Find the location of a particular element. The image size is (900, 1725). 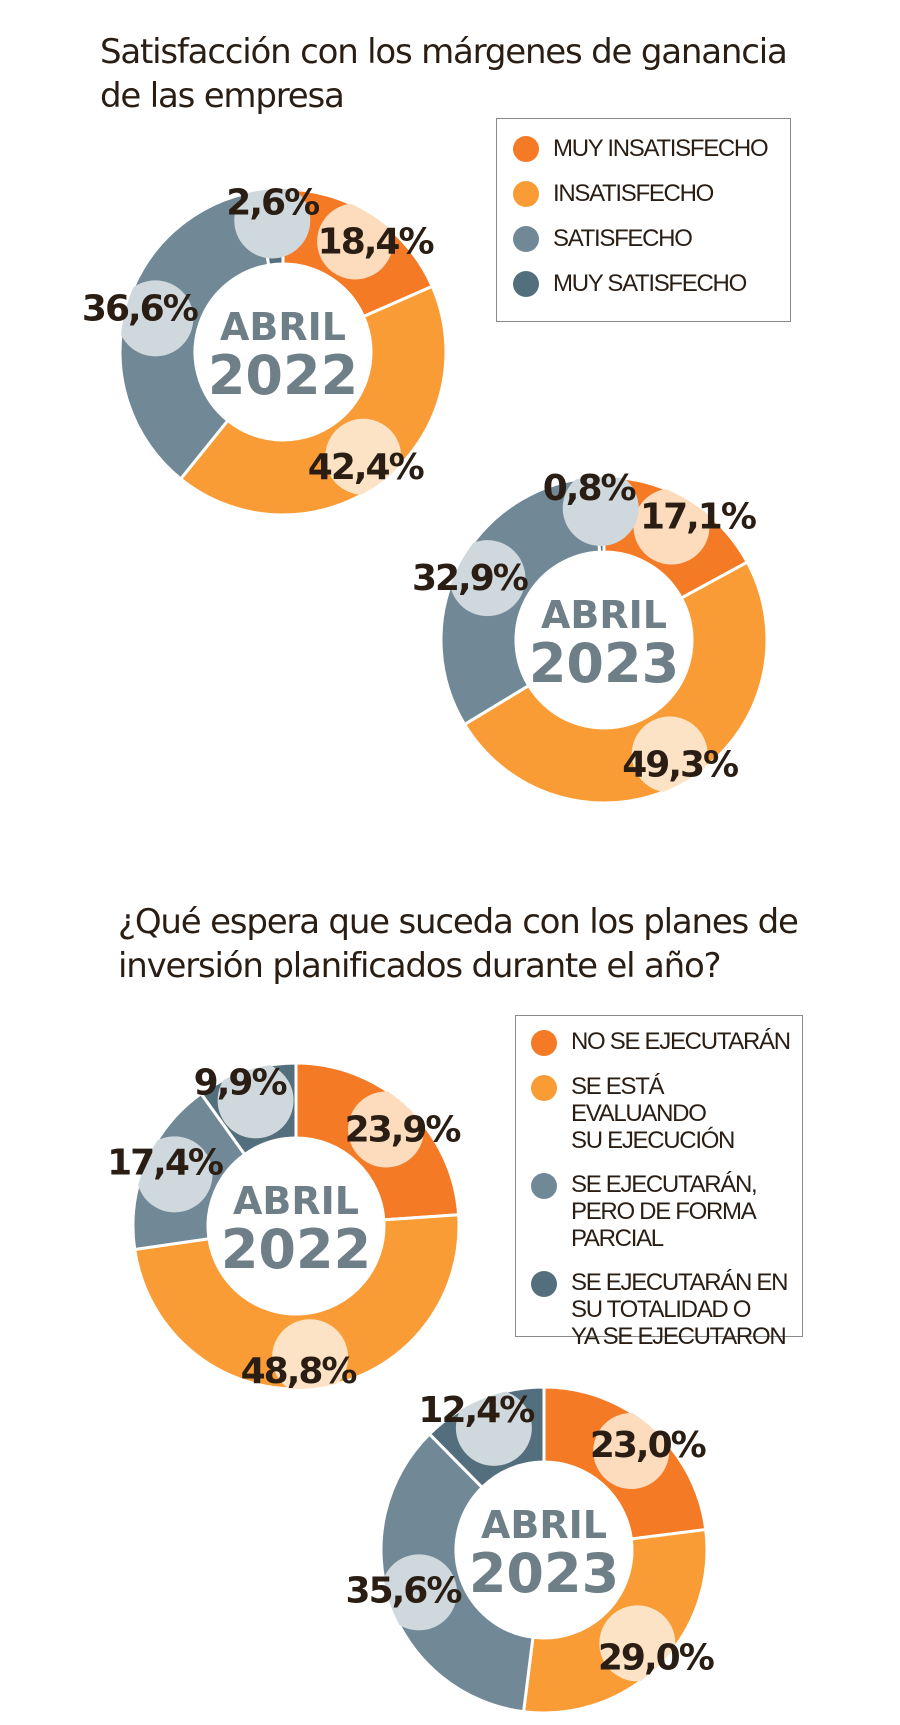

legend-label: MUY INSATISFECHO is located at coordinates (661, 148).